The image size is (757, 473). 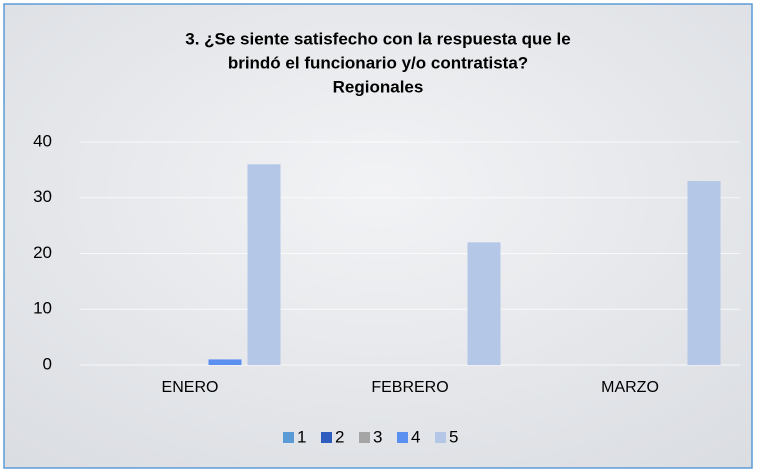 I want to click on legend-label: 5, so click(x=453, y=436).